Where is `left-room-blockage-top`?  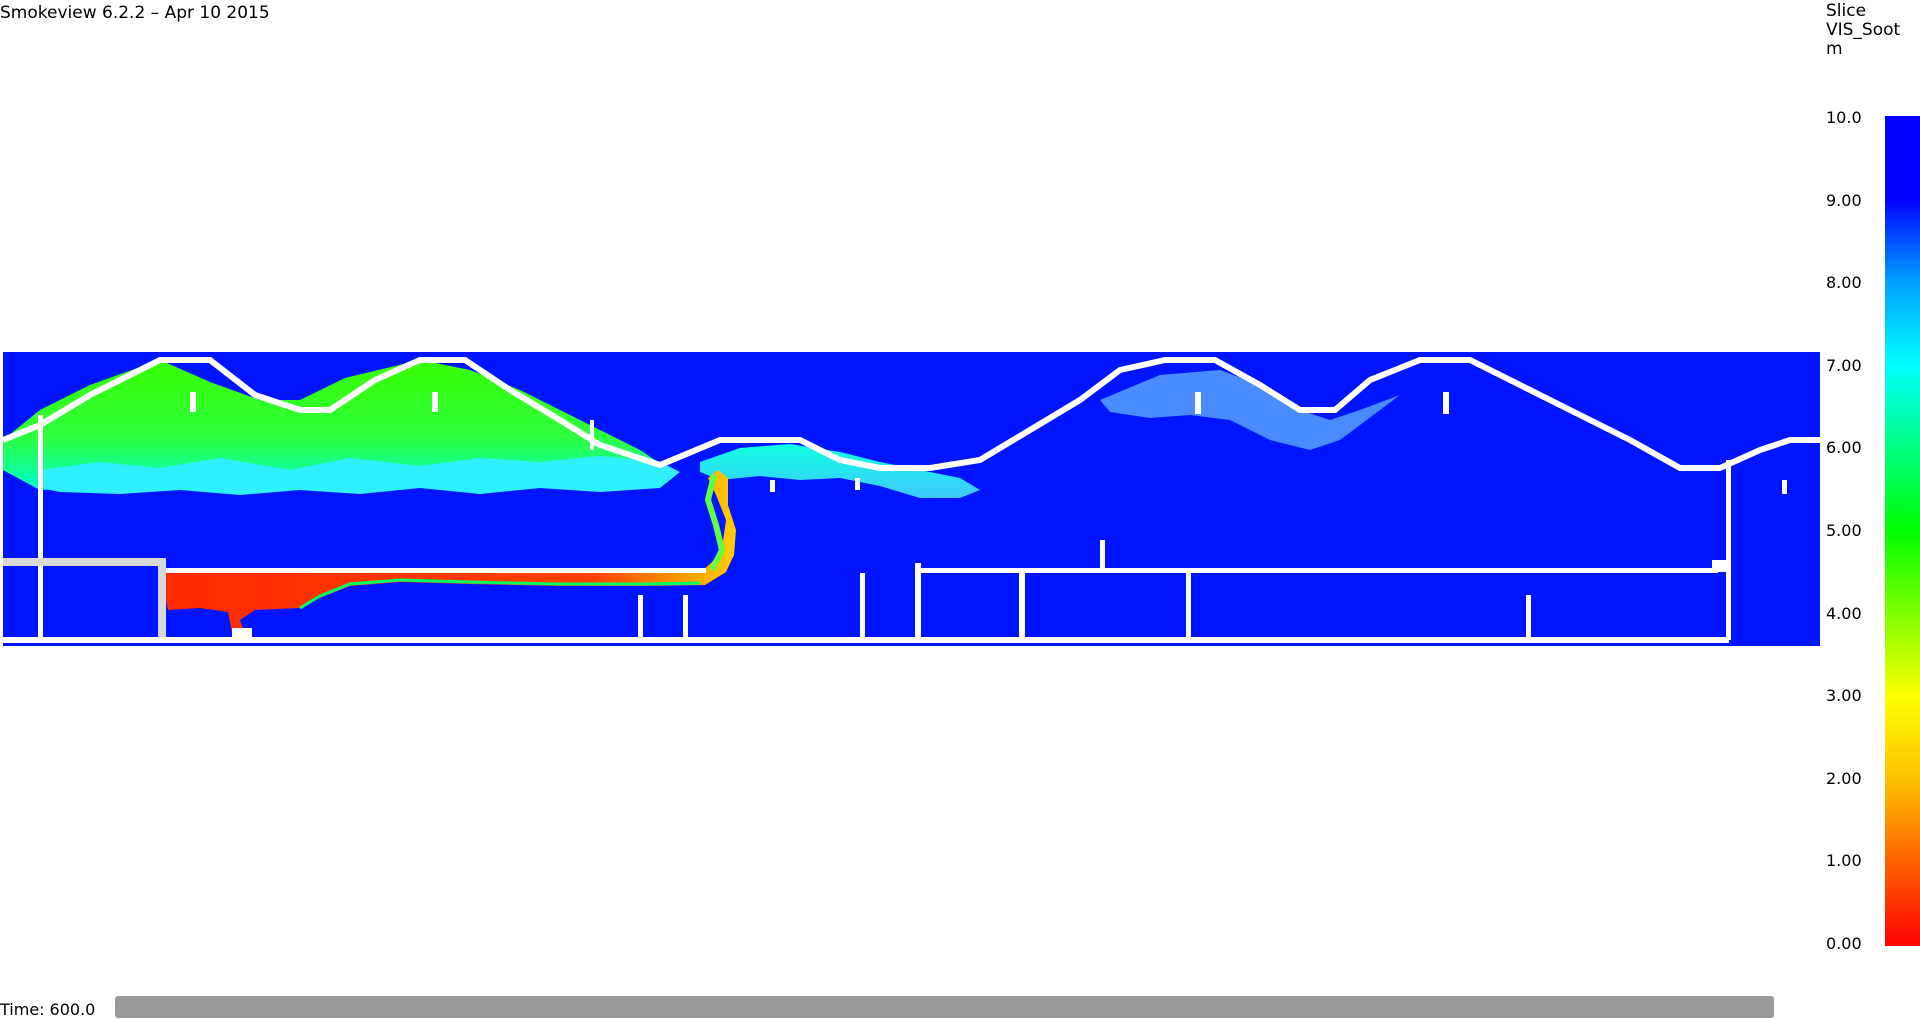 left-room-blockage-top is located at coordinates (84, 562).